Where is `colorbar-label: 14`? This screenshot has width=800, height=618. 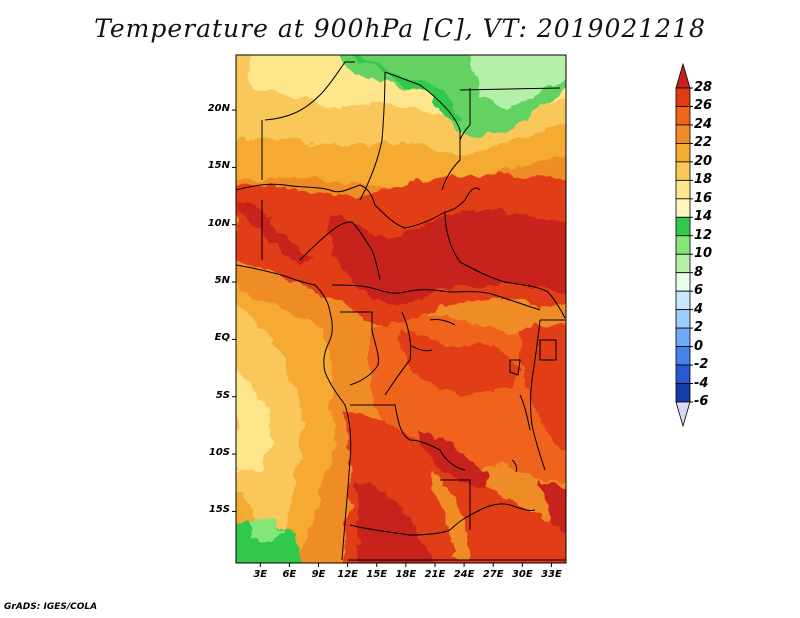
colorbar-label: 14 is located at coordinates (703, 217).